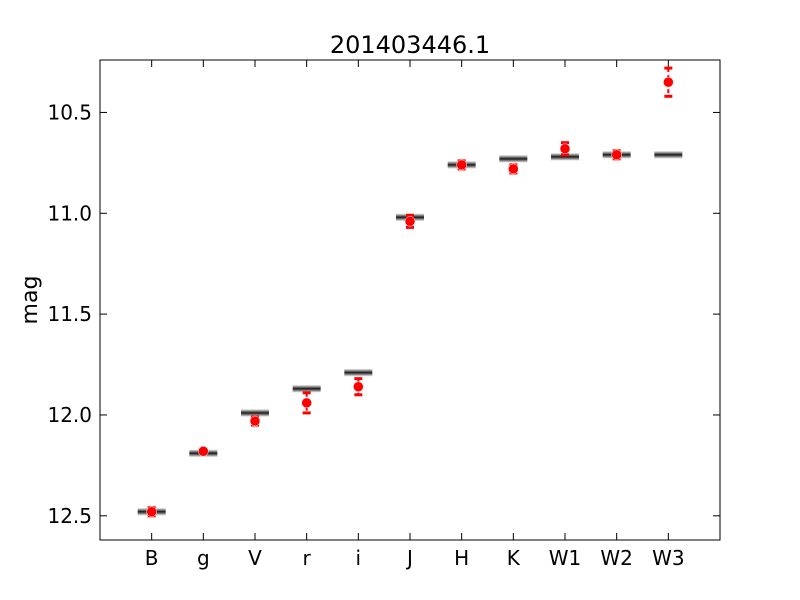  Describe the element at coordinates (30, 300) in the screenshot. I see `y-axis-label: mag` at that location.